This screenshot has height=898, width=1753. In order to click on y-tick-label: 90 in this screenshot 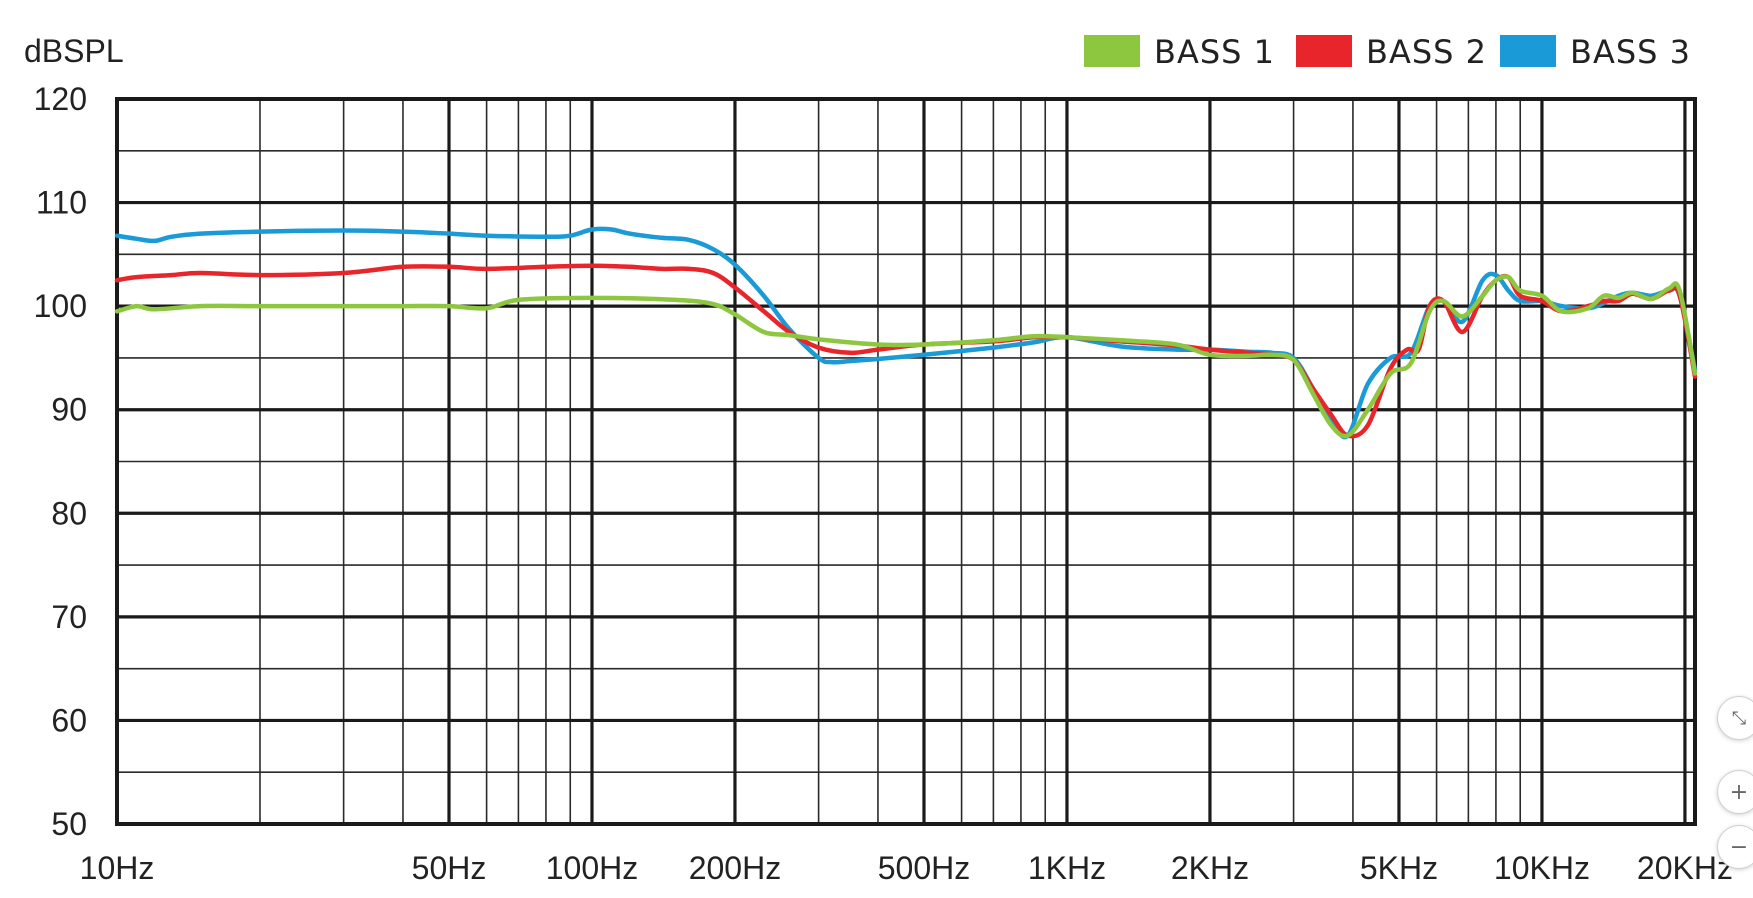, I will do `click(69, 410)`.